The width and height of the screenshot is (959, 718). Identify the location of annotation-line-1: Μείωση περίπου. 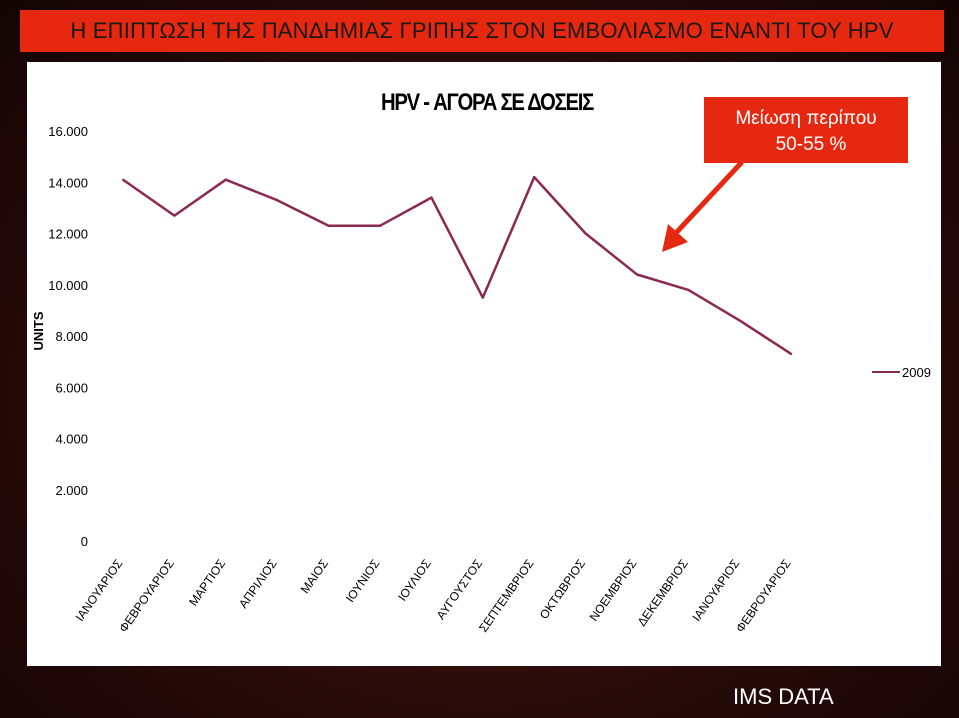
(806, 118).